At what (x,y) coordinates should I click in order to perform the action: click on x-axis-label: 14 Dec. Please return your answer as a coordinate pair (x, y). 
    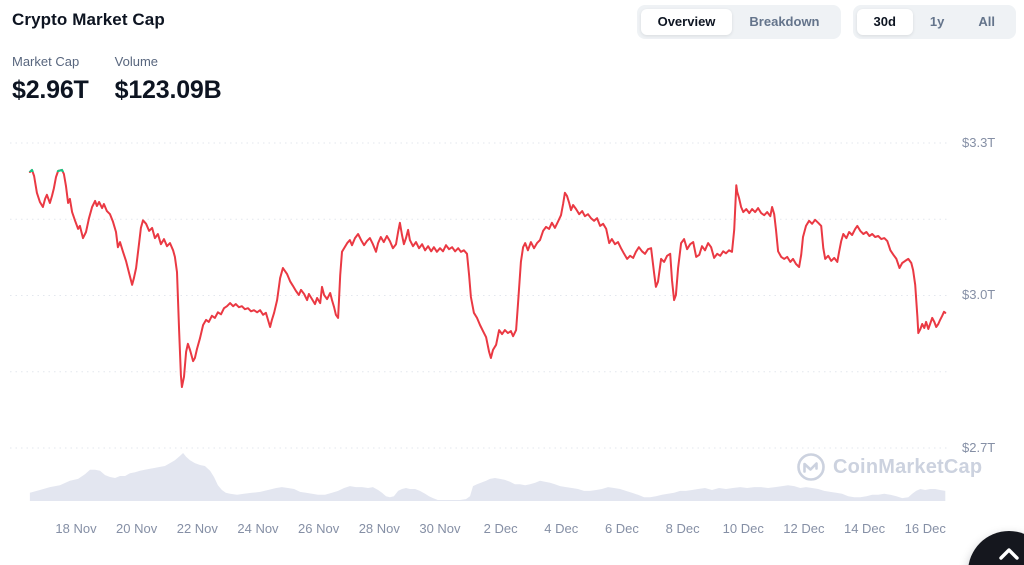
    Looking at the image, I should click on (864, 528).